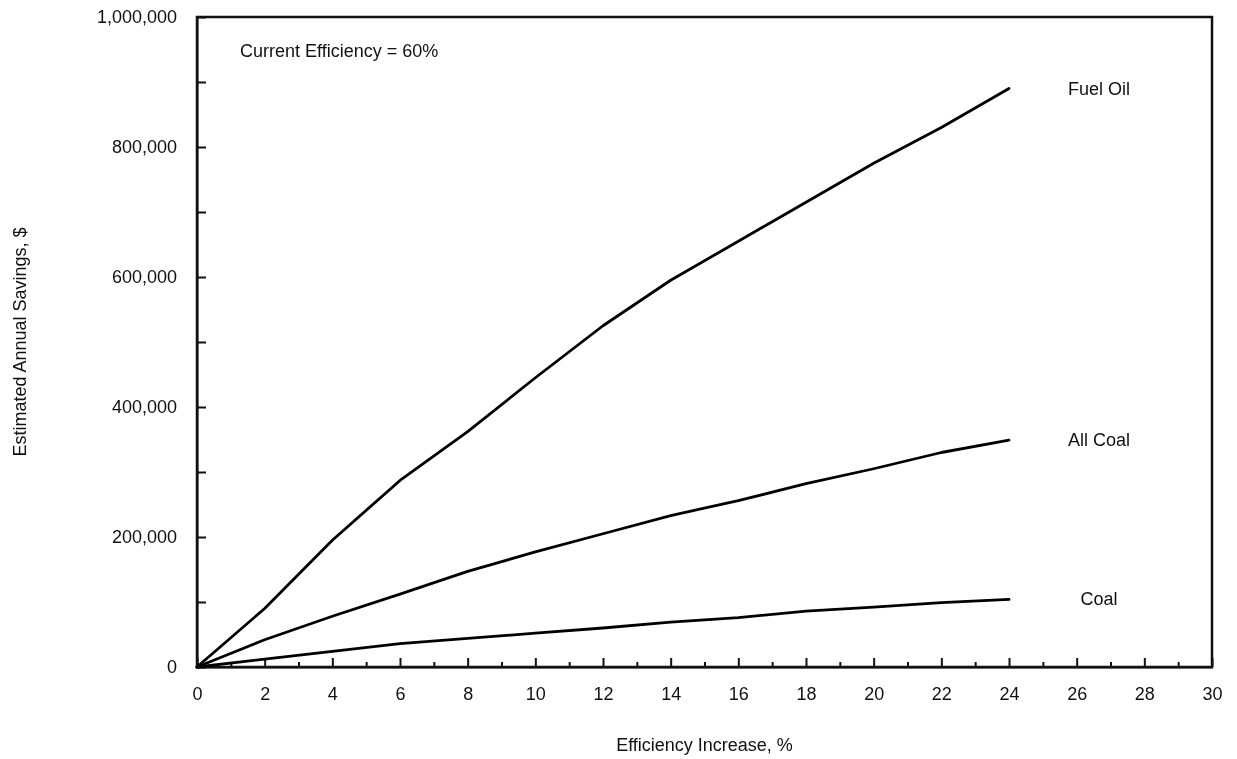 Image resolution: width=1237 pixels, height=759 pixels. What do you see at coordinates (197, 693) in the screenshot?
I see `x-tick-label: 0` at bounding box center [197, 693].